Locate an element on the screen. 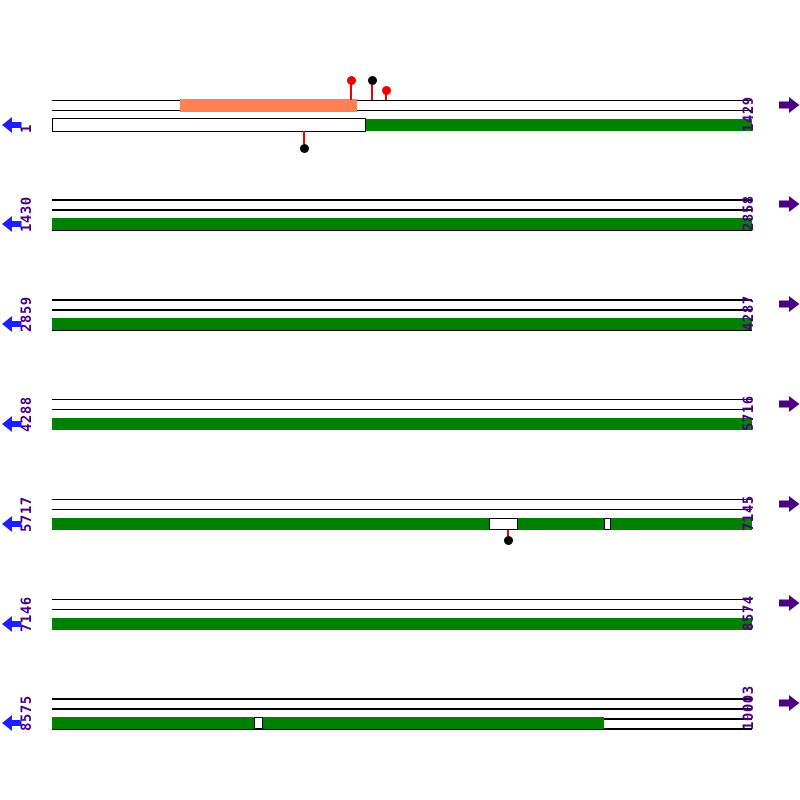 This screenshot has height=800, width=800. segment-start-label: 1430 is located at coordinates (27, 214).